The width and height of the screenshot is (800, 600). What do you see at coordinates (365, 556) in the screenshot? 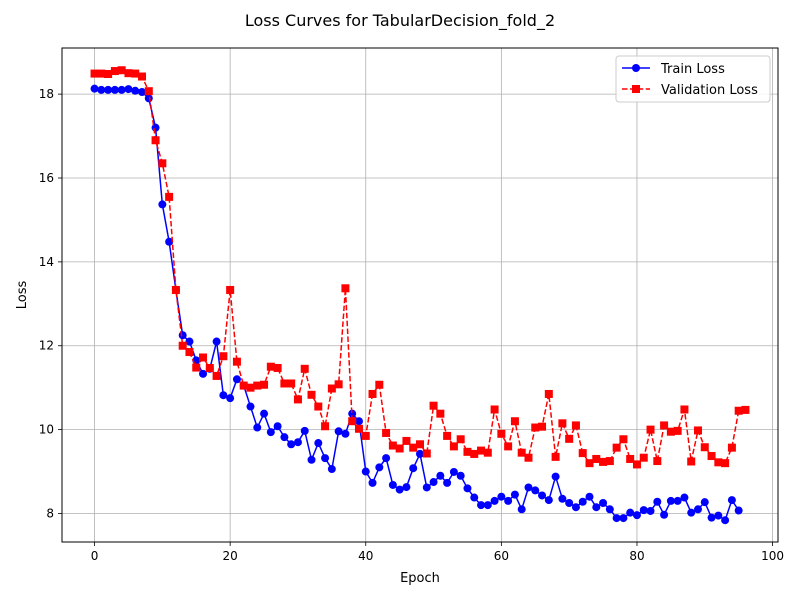
I see `x-tick-label: 40` at bounding box center [365, 556].